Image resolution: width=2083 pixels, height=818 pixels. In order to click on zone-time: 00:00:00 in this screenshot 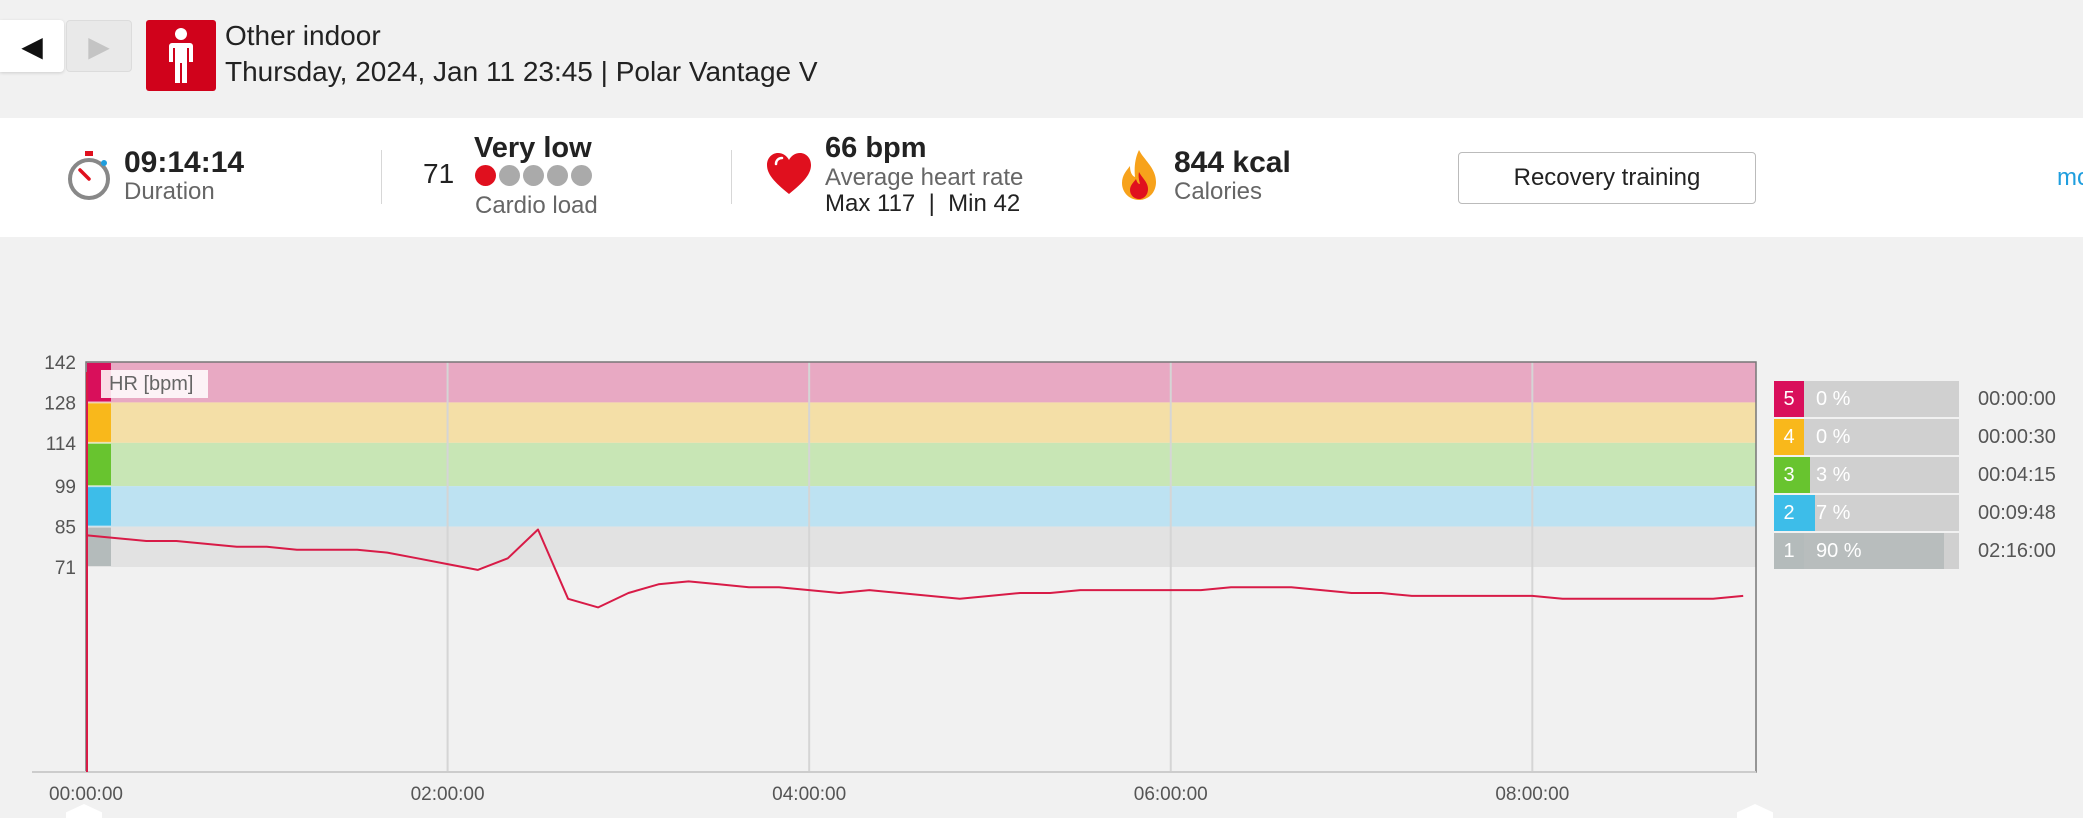, I will do `click(2017, 399)`.